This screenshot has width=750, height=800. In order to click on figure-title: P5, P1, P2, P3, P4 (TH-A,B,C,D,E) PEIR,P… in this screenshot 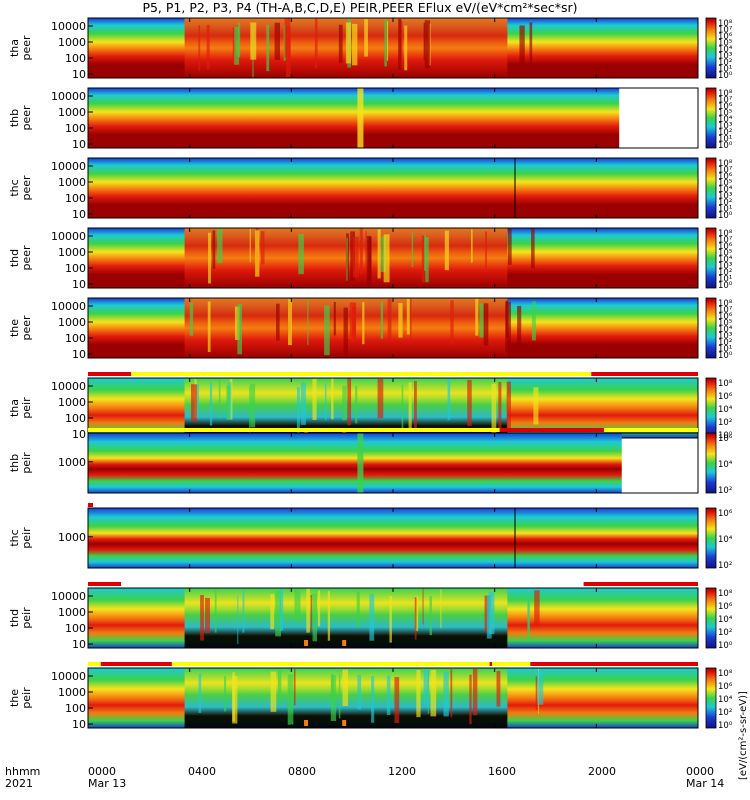, I will do `click(360, 7)`.